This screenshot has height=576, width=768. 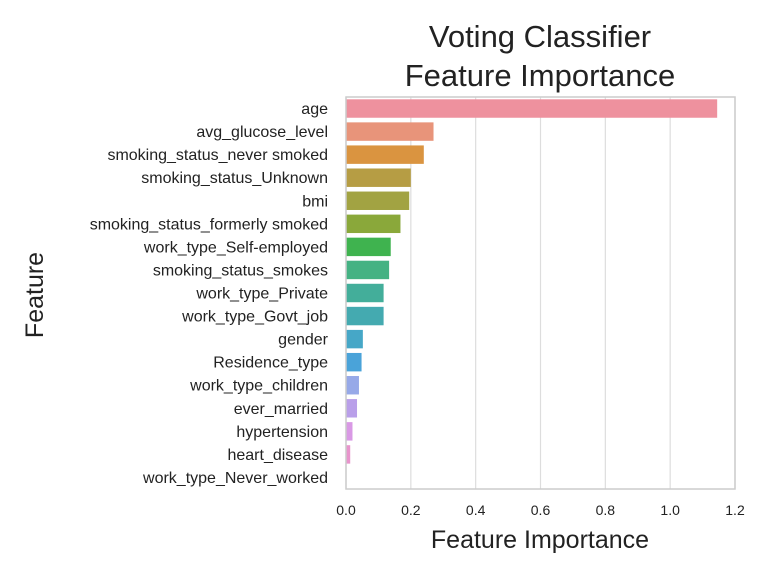 I want to click on x-axis-label: Feature Importance, so click(x=540, y=540).